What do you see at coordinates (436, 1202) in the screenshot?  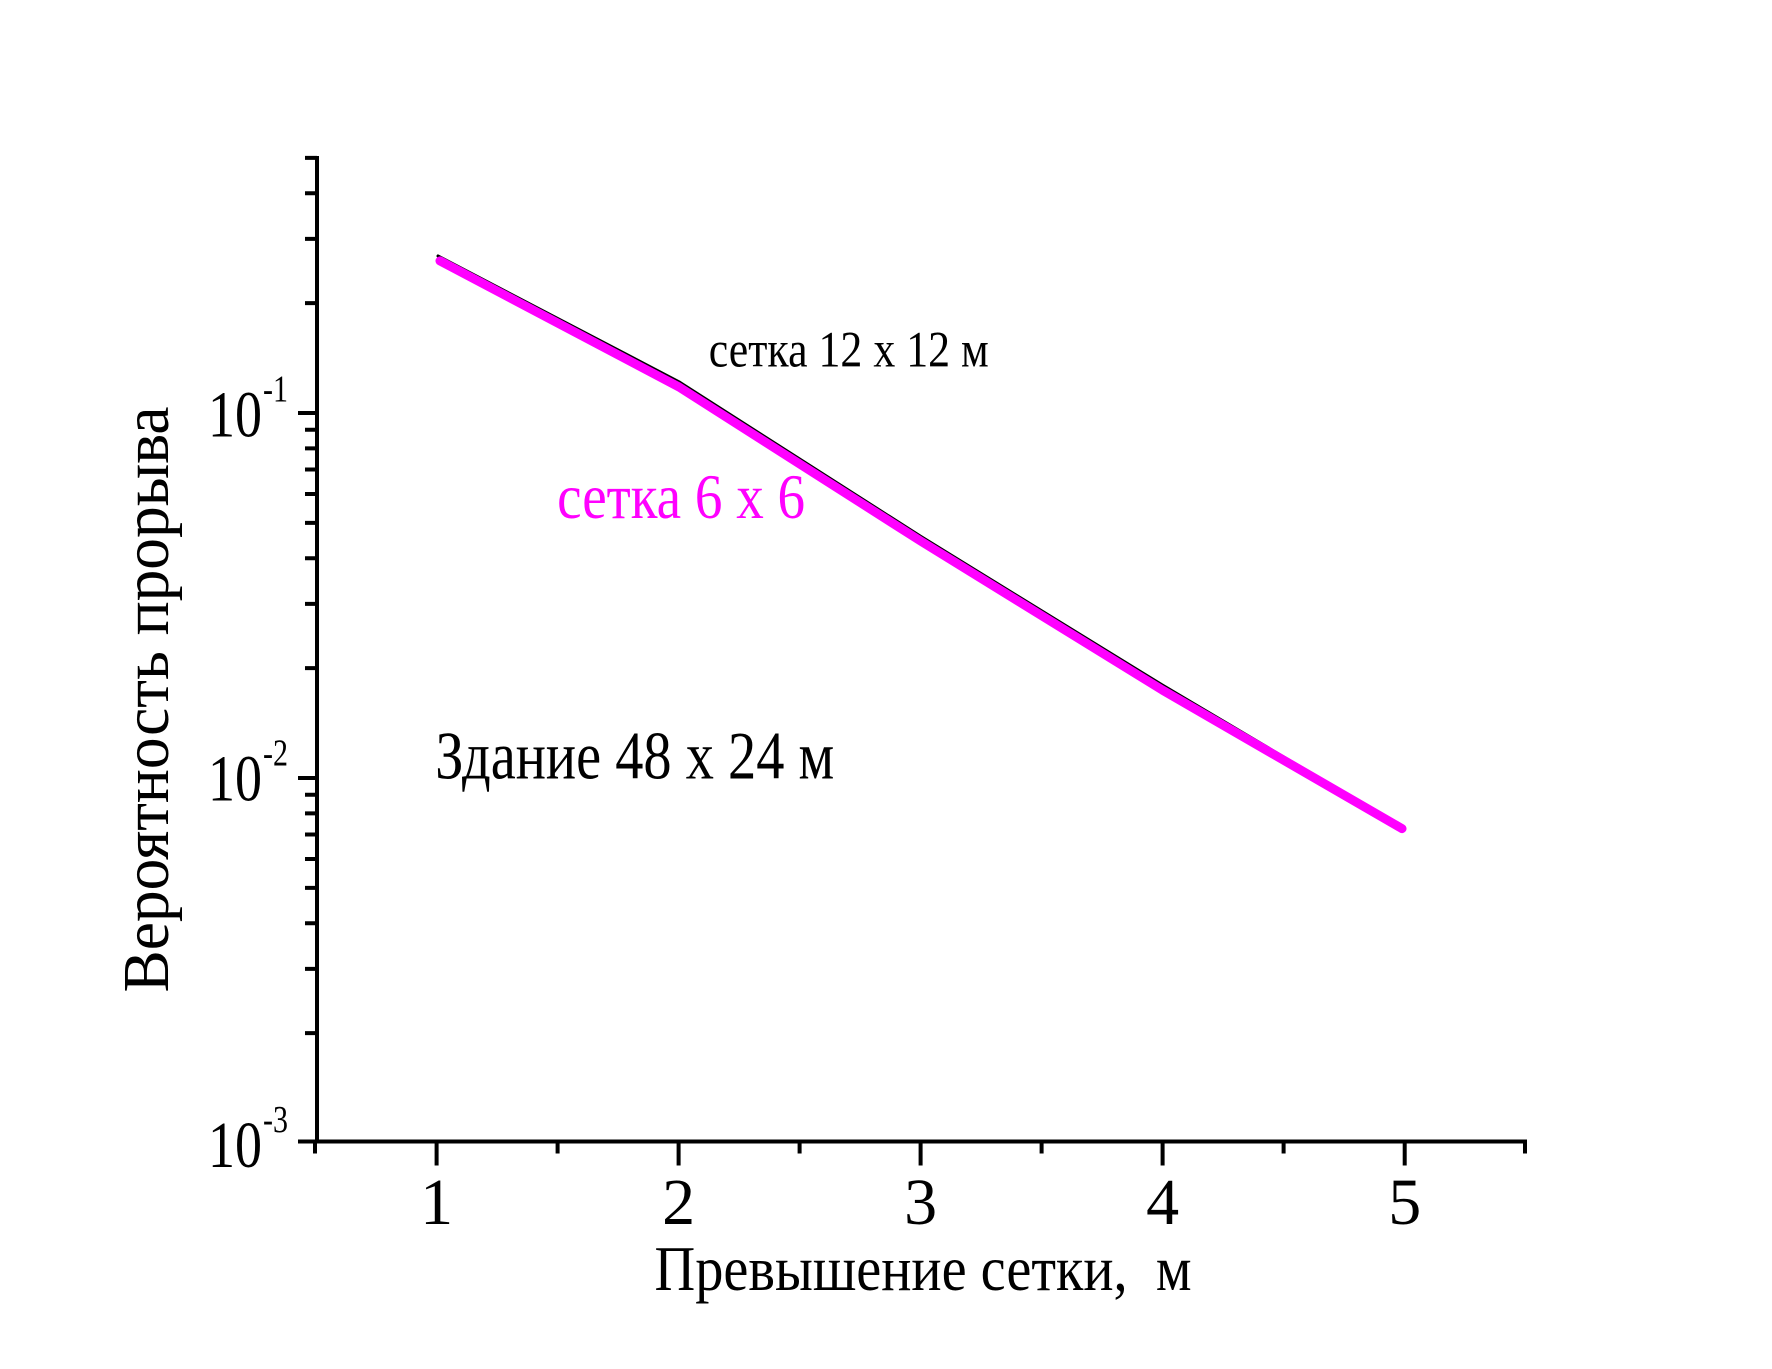 I see `svg-text: 1` at bounding box center [436, 1202].